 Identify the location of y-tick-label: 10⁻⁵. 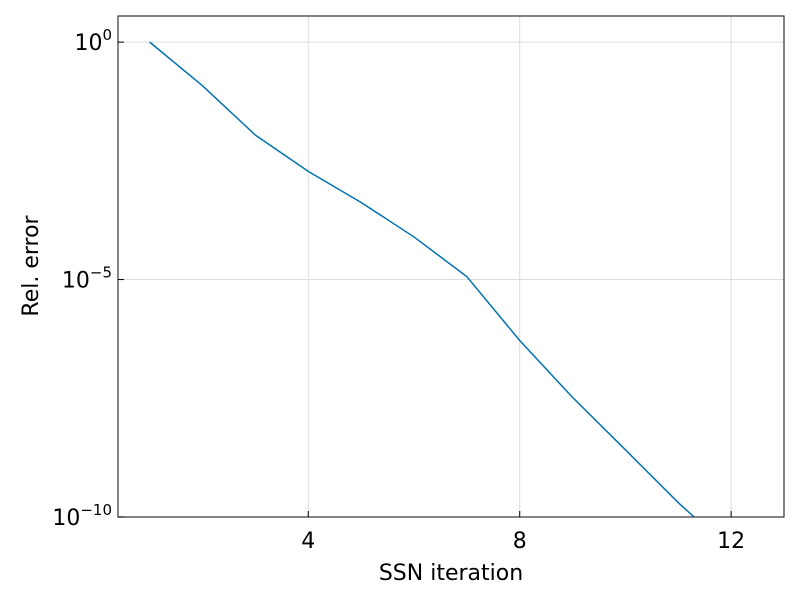
(87, 279).